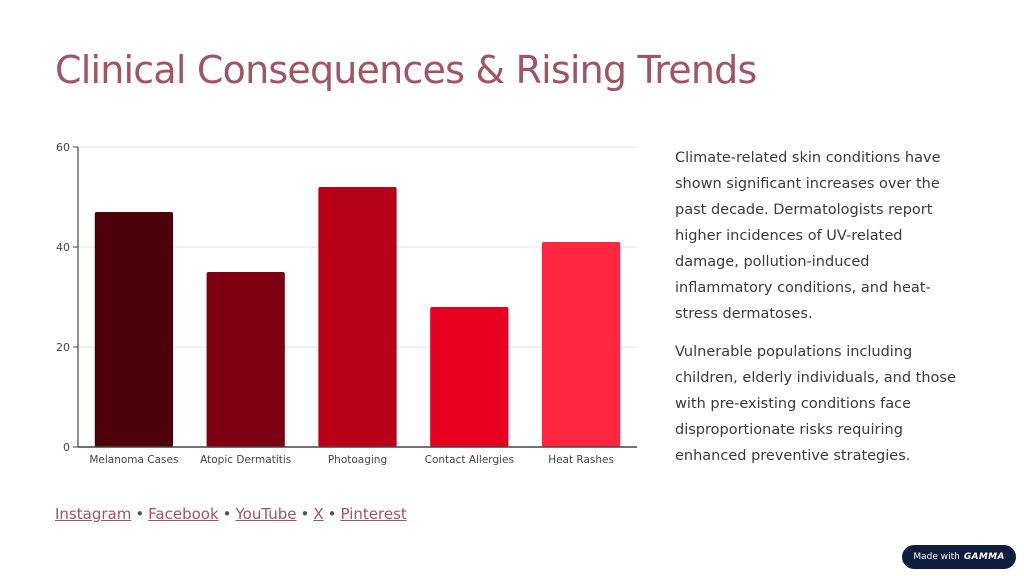 Image resolution: width=1024 pixels, height=576 pixels. I want to click on made-with-gamma-badge: Made with GAMMA, so click(959, 557).